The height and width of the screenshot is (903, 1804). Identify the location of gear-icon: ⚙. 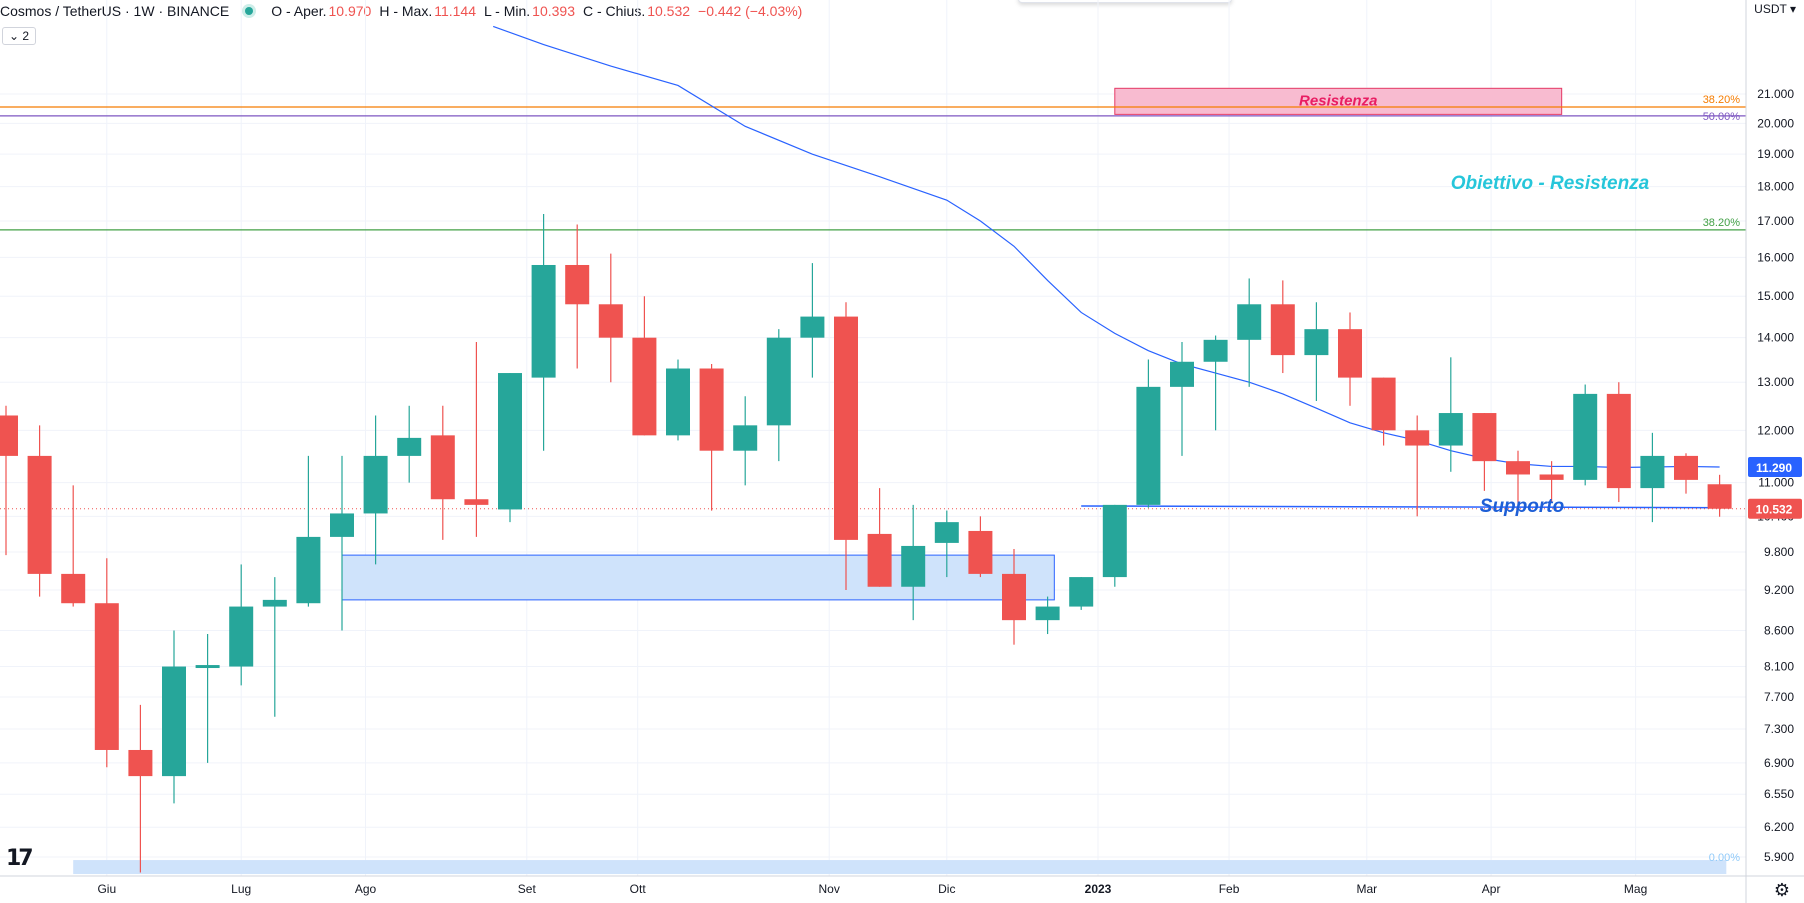
(1781, 890).